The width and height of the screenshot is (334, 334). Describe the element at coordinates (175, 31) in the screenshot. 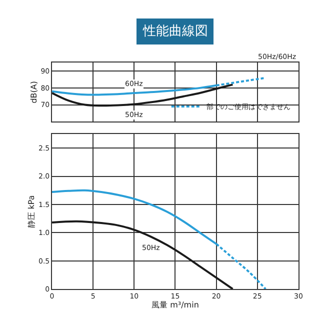

I see `chart-title: 性能曲線図` at that location.